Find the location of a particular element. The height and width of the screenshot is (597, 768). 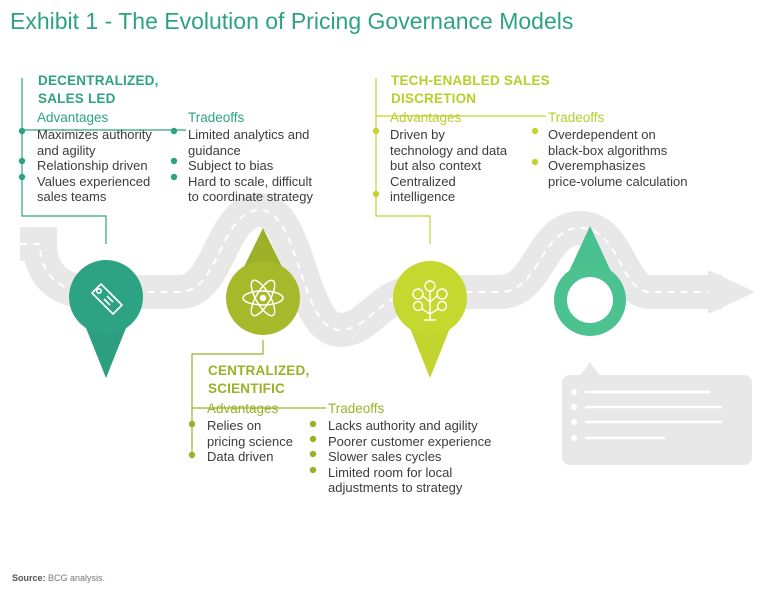

placeholder-text-card is located at coordinates (657, 413).